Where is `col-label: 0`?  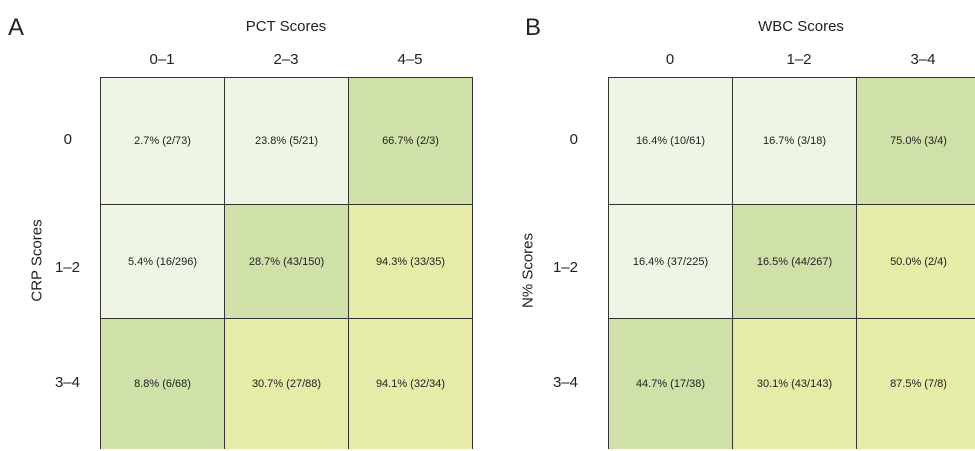 col-label: 0 is located at coordinates (670, 59).